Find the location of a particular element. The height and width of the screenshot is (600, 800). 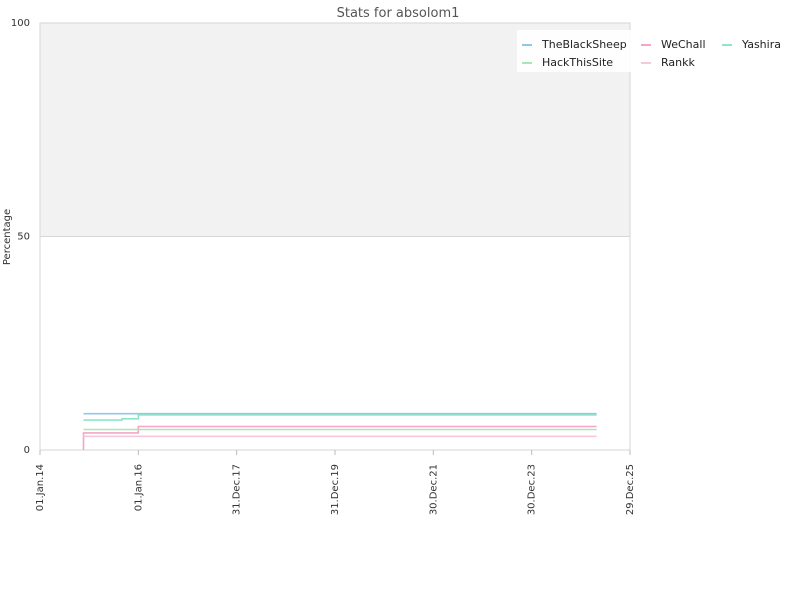

y-axis-title: Percentage is located at coordinates (7, 237).